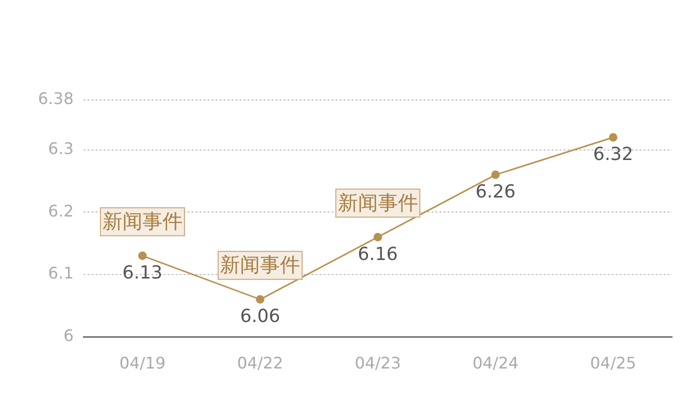 The width and height of the screenshot is (700, 400). I want to click on data-label: 6.26, so click(495, 191).